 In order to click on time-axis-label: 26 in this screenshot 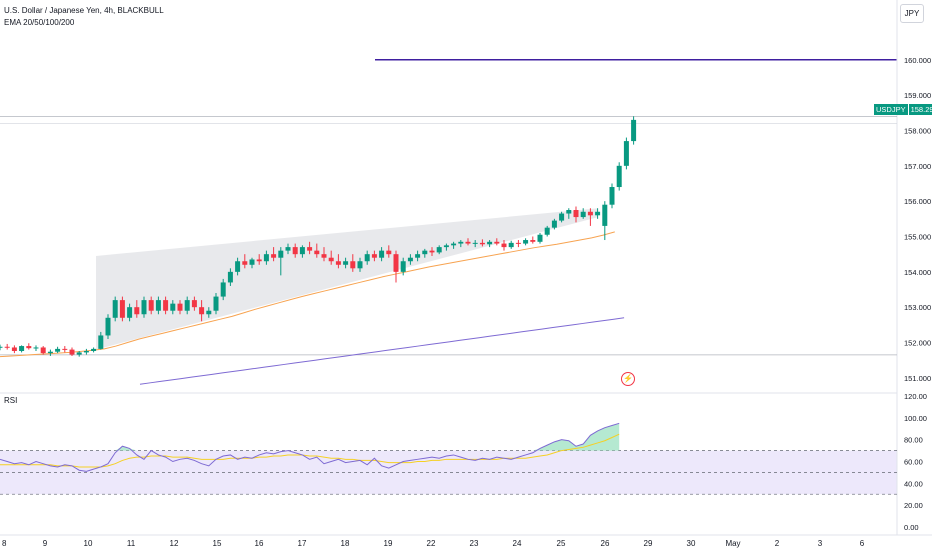, I will do `click(605, 543)`.